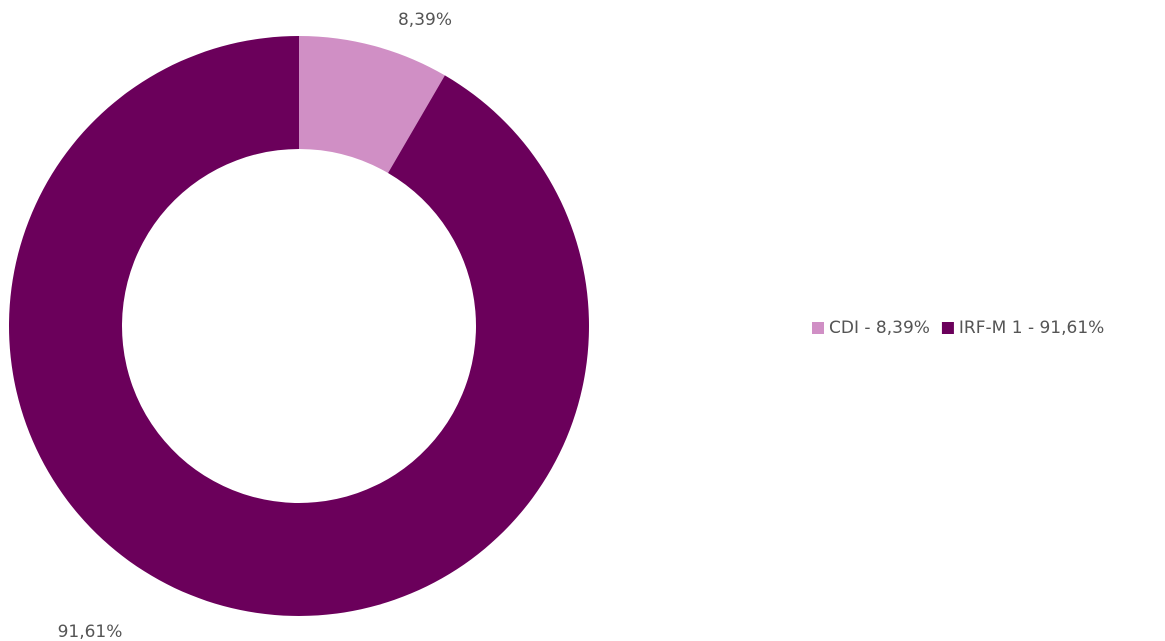 This screenshot has width=1165, height=641. What do you see at coordinates (372, 105) in the screenshot?
I see `donut-slice` at bounding box center [372, 105].